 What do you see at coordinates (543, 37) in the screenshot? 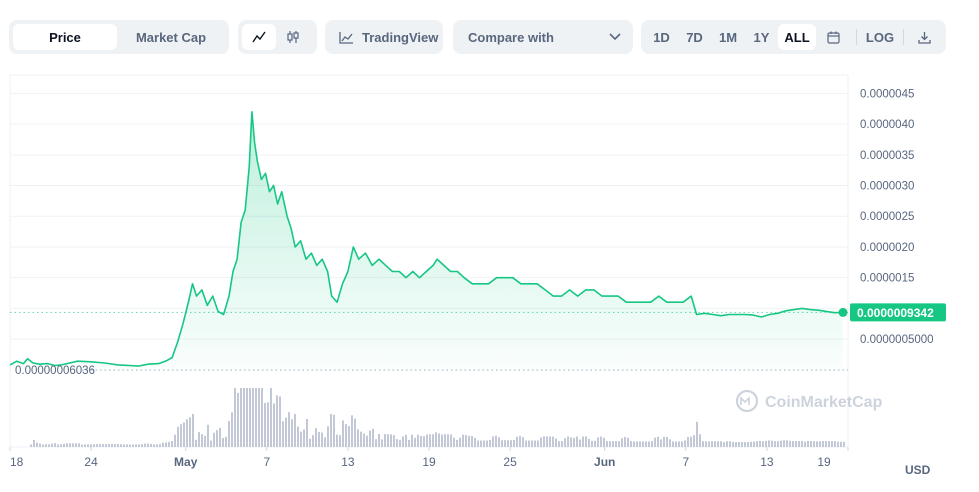
I see `compare-with-dropdown: Compare with` at bounding box center [543, 37].